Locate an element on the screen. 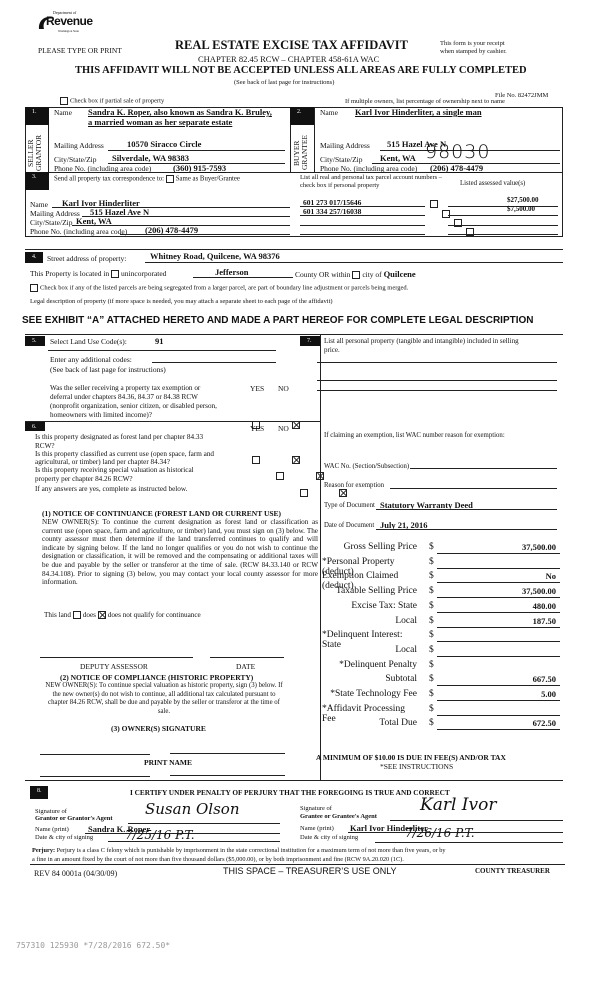 This screenshot has width=600, height=984. corr-city: Kent, WA is located at coordinates (94, 221).